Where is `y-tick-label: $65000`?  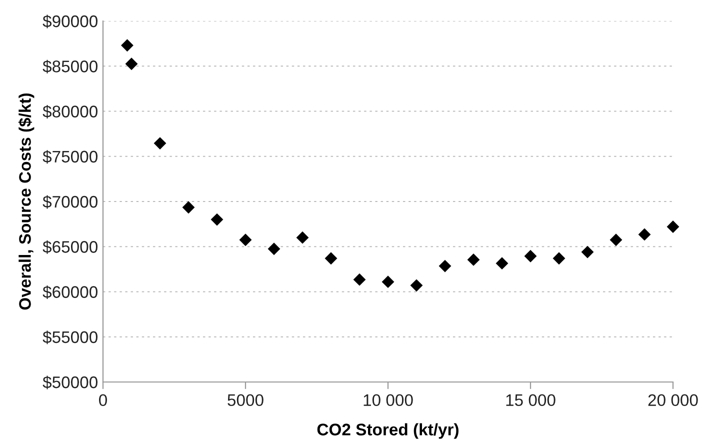 y-tick-label: $65000 is located at coordinates (70, 247).